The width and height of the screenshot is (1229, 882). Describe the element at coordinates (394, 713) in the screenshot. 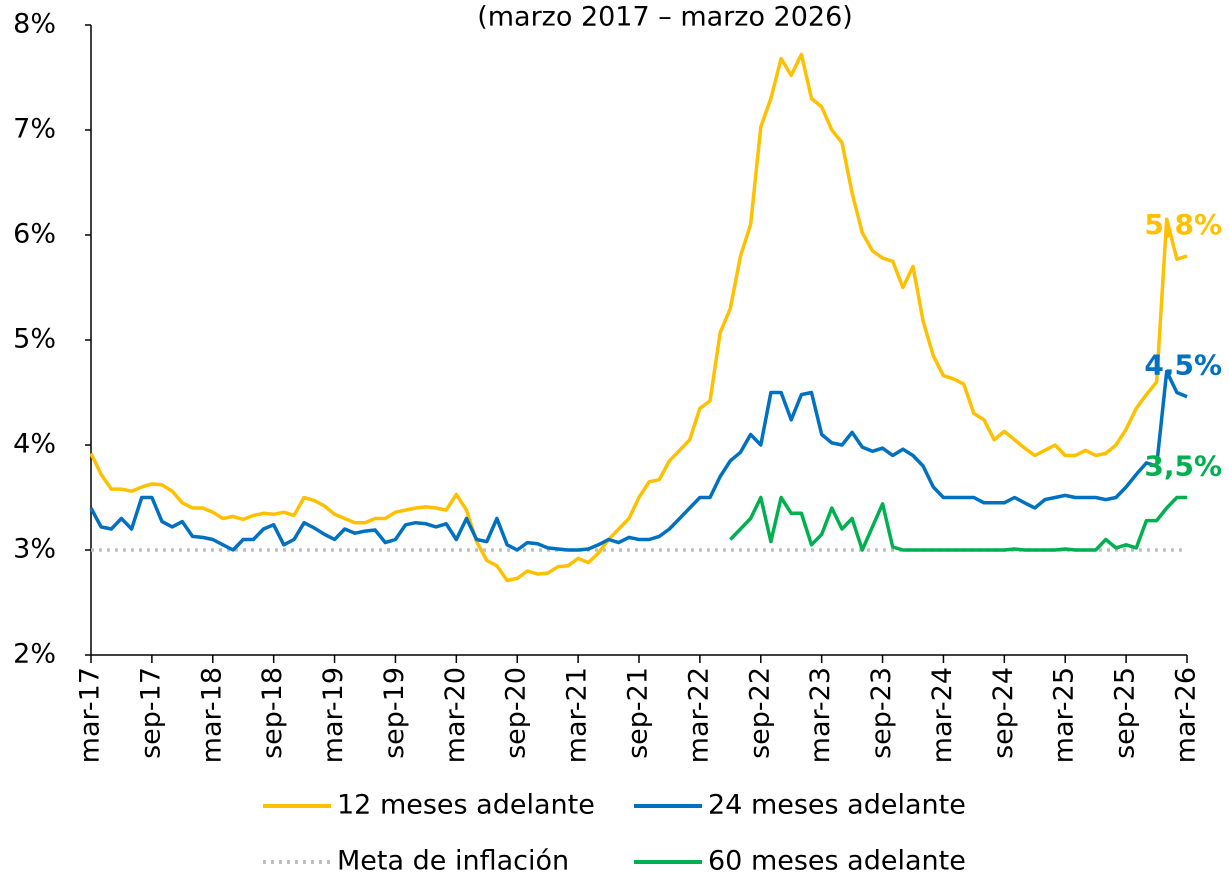

I see `x-tick-label: sep-19` at that location.